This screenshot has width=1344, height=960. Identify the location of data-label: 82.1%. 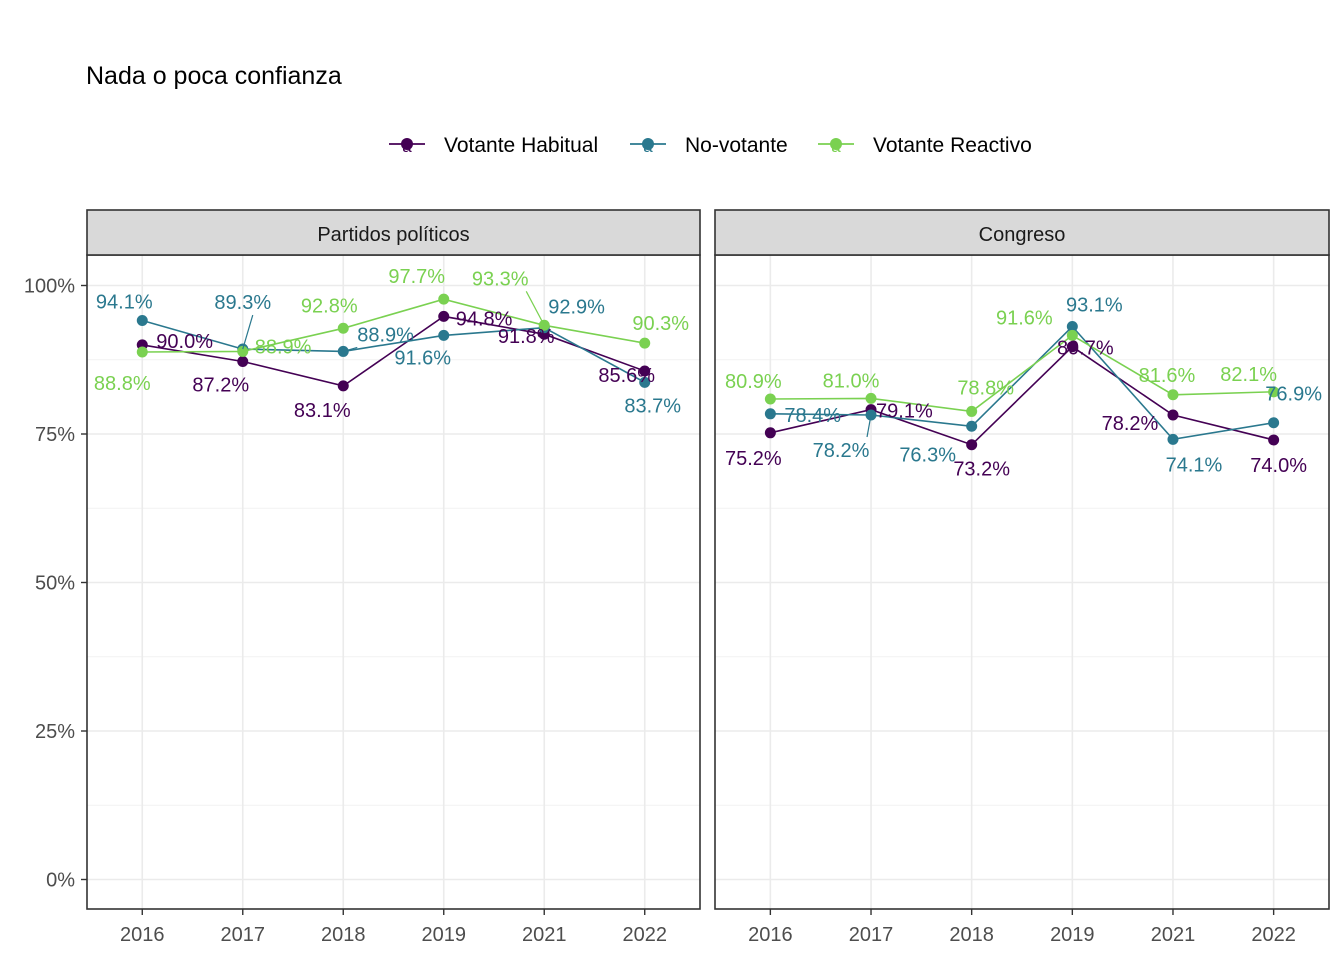
(1248, 375).